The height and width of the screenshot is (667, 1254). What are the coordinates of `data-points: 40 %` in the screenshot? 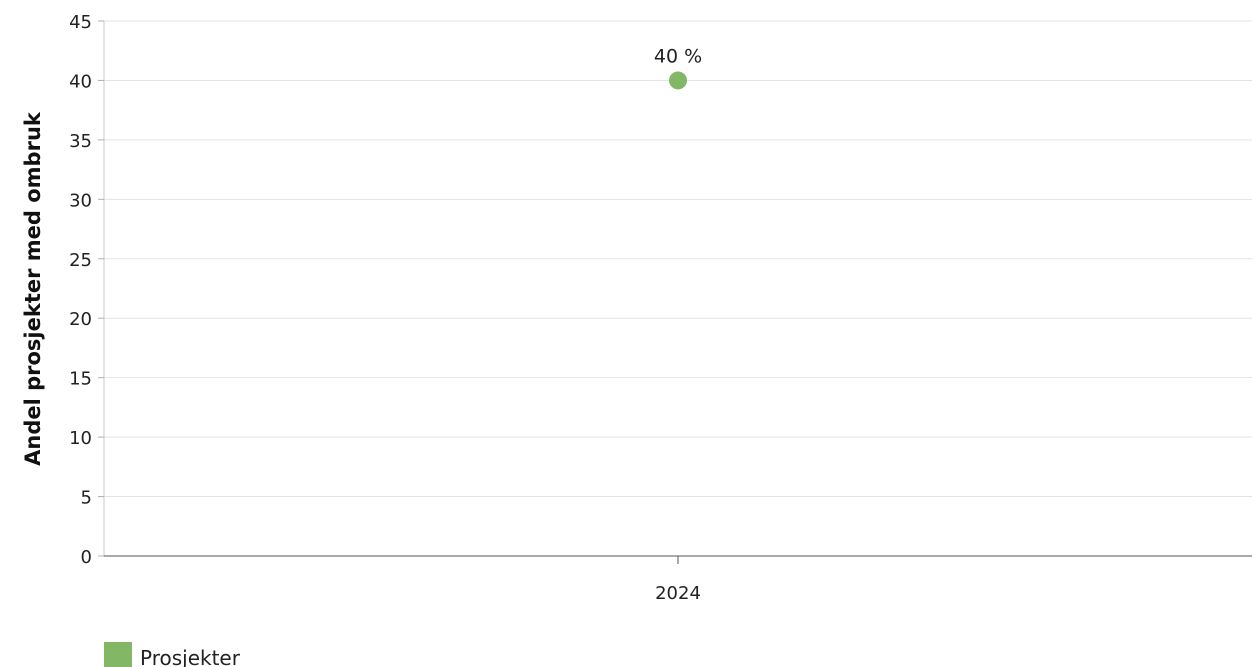 It's located at (678, 67).